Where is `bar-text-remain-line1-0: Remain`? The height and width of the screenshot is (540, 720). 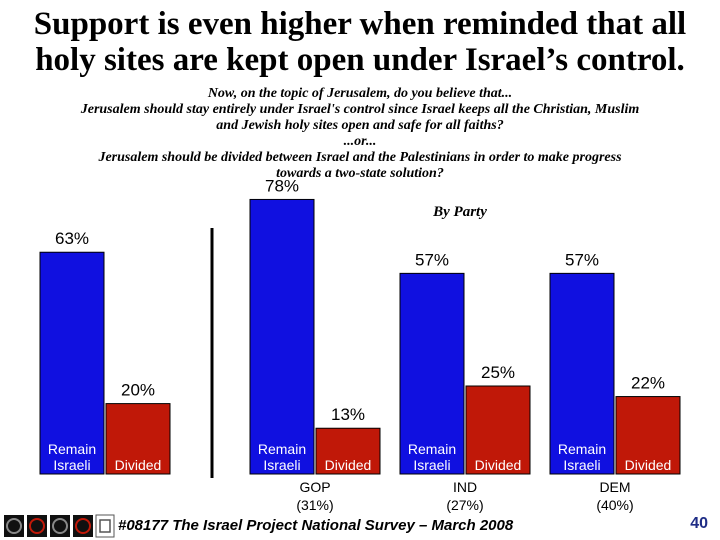
bar-text-remain-line1-0: Remain is located at coordinates (72, 449).